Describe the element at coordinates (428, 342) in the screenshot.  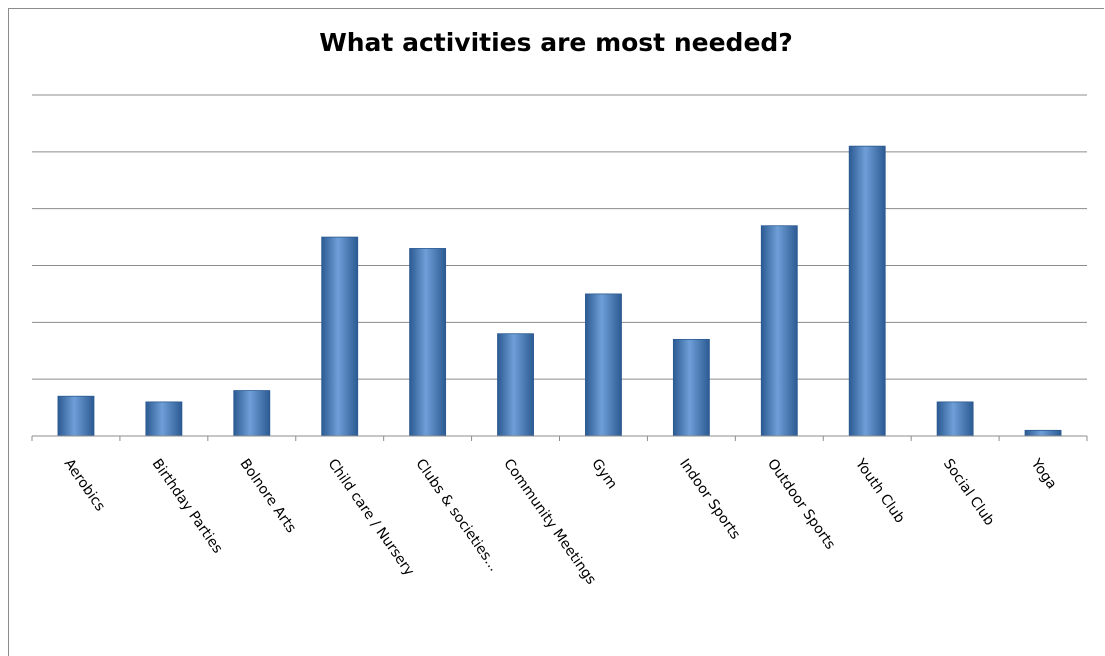
I see `bar-clubs-societies` at that location.